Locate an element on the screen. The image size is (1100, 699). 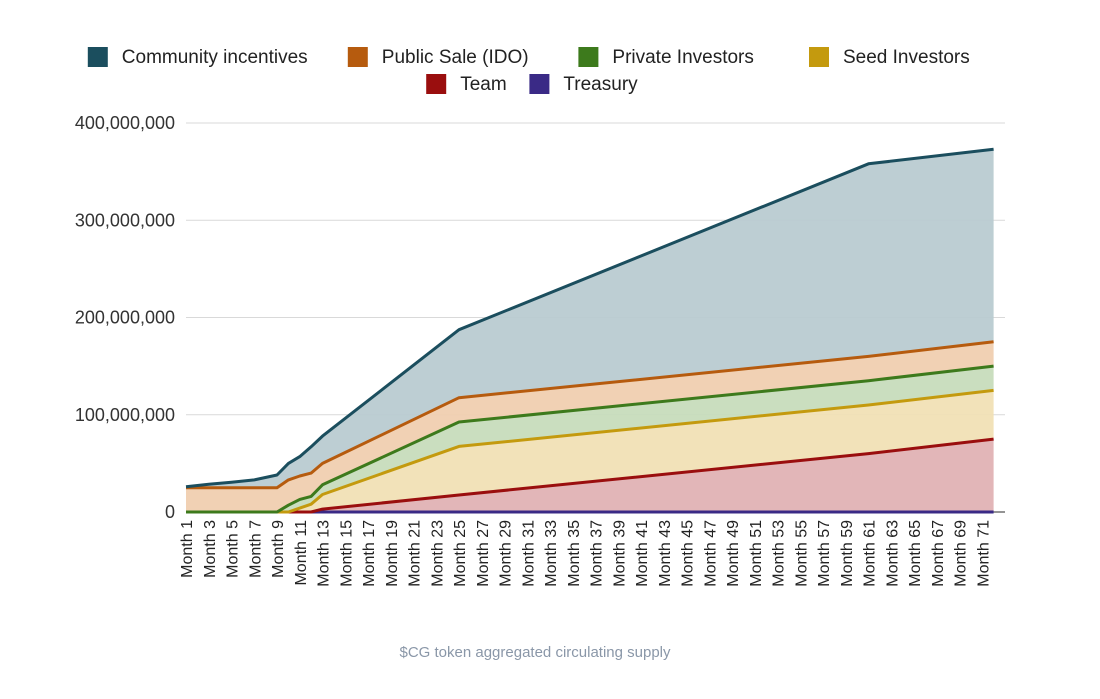
x-tick-label: Month 67 is located at coordinates (938, 553).